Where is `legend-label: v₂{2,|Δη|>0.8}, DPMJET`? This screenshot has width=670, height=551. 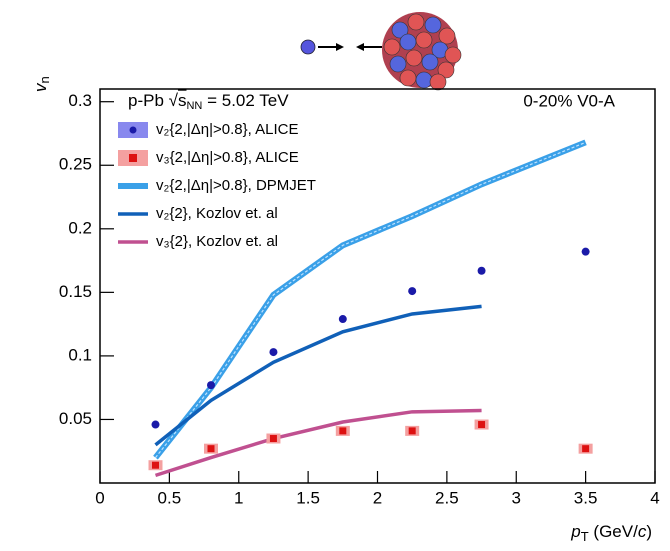
legend-label: v₂{2,|Δη|>0.8}, DPMJET is located at coordinates (236, 185).